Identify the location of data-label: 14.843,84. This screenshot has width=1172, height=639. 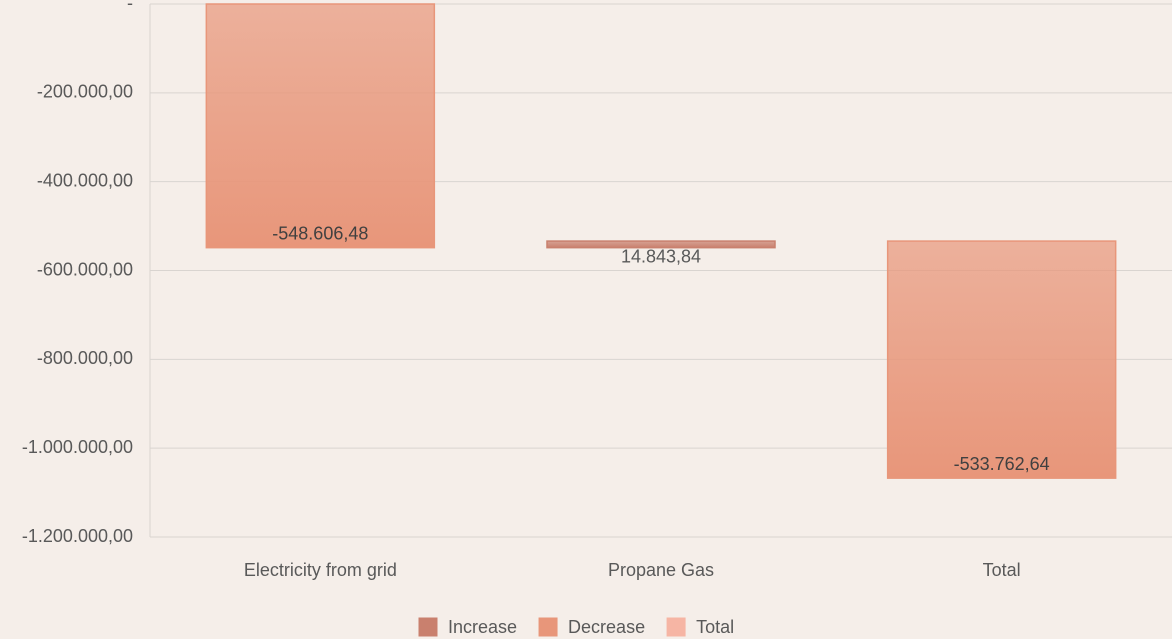
(661, 256).